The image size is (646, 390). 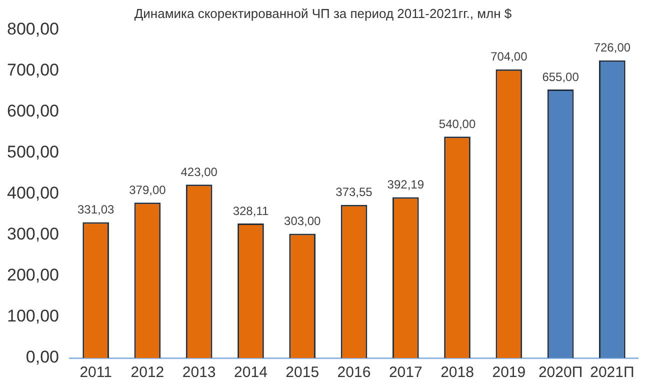 What do you see at coordinates (199, 171) in the screenshot?
I see `data-label: 423,00` at bounding box center [199, 171].